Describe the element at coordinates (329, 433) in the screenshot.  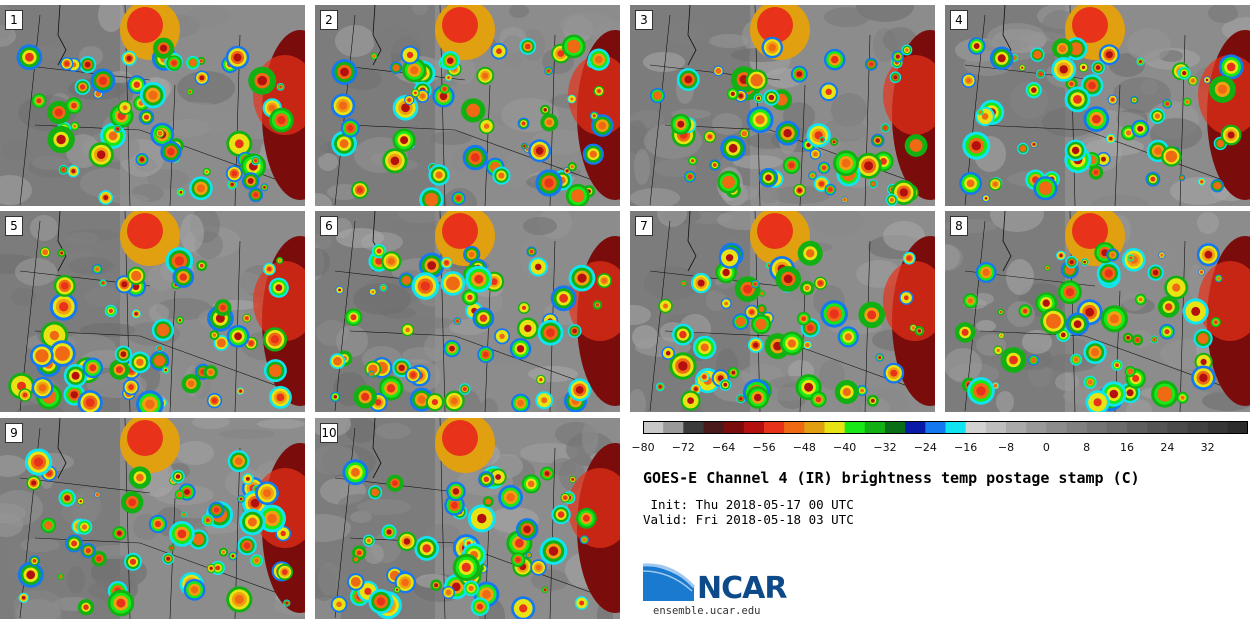
I see `panel-number: 10` at that location.